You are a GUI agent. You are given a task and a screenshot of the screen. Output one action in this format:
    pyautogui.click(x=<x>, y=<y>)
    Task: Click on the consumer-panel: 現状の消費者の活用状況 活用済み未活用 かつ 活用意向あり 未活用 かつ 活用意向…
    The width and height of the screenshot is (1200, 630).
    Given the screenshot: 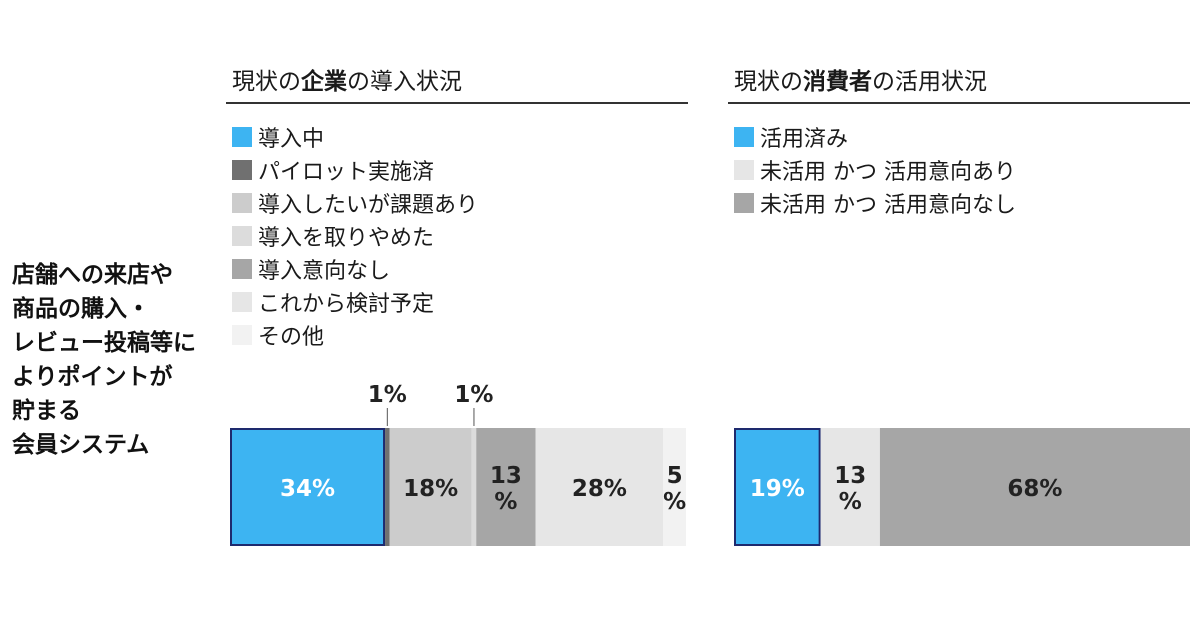 What is the action you would take?
    pyautogui.click(x=959, y=140)
    